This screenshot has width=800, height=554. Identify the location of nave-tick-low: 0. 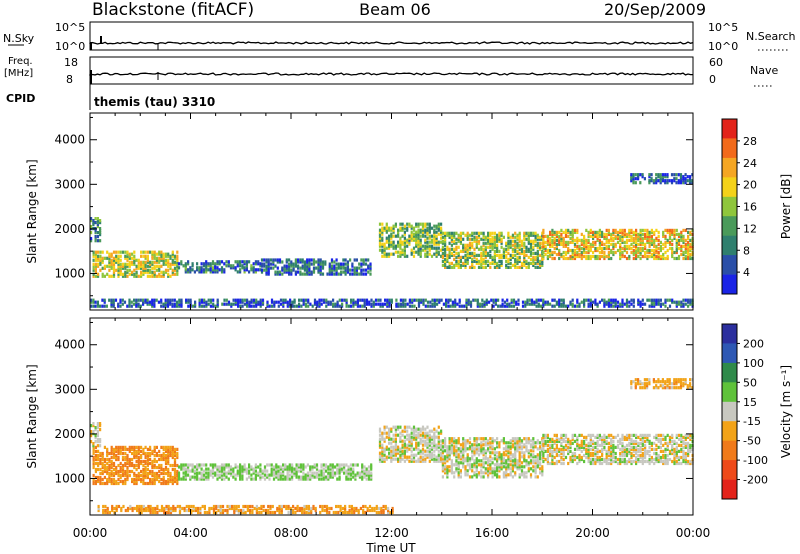
(712, 79).